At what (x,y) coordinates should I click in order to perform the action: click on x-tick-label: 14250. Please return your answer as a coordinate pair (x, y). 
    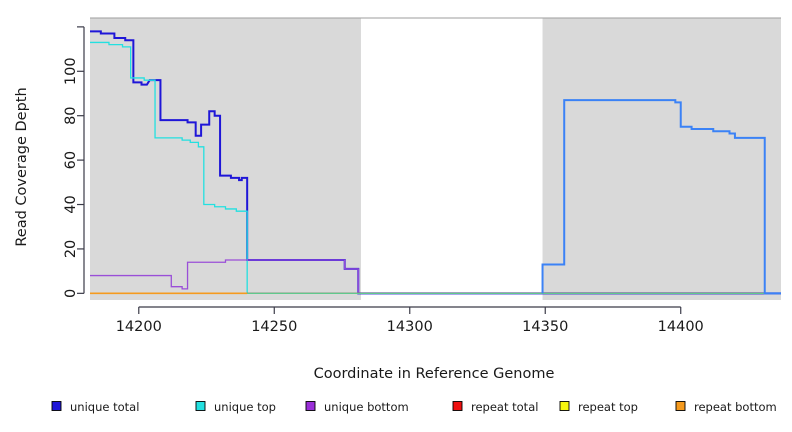
    Looking at the image, I should click on (274, 327).